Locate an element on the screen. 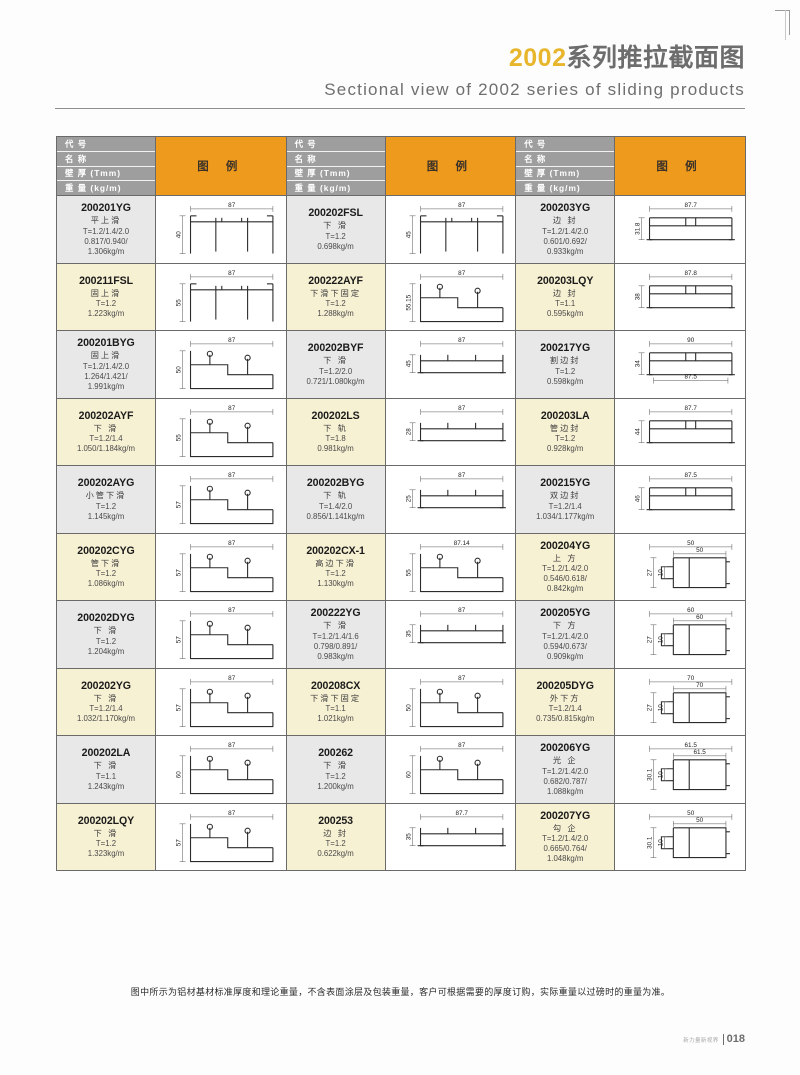  profile-diagram-cell: 87 55 is located at coordinates (221, 431).